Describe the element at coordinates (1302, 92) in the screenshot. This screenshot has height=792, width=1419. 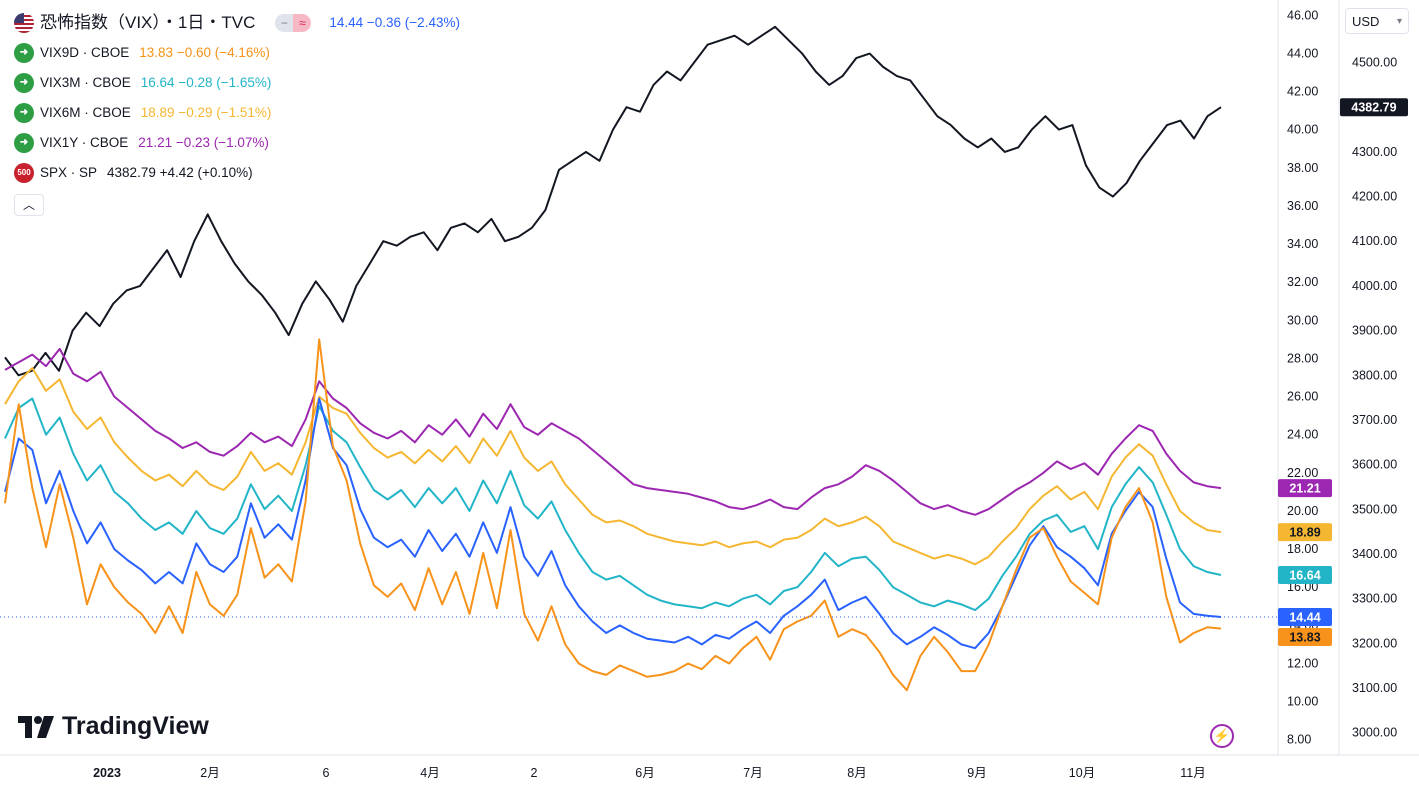
I see `y-left-tick-label: 42.00` at that location.